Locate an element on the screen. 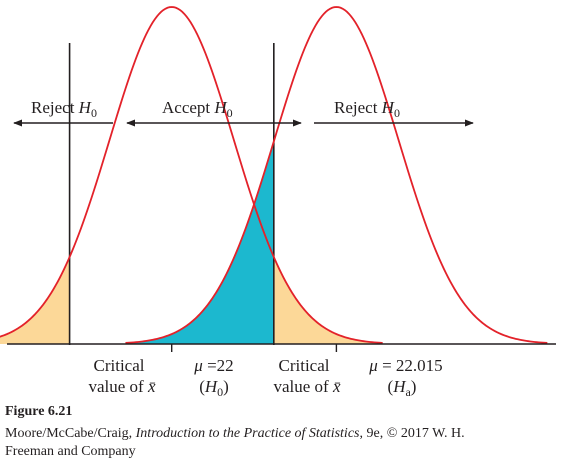 The image size is (563, 470). critical-value-left-label: Critical value of x̄ is located at coordinates (121, 376).